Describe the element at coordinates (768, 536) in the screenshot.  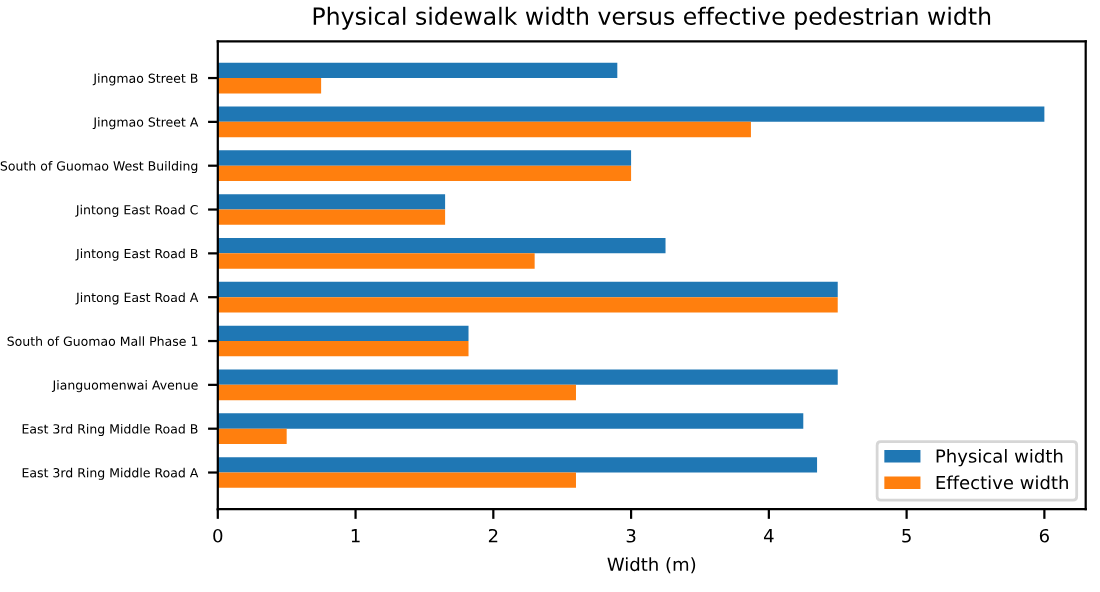
I see `x-tick-label: 4` at that location.